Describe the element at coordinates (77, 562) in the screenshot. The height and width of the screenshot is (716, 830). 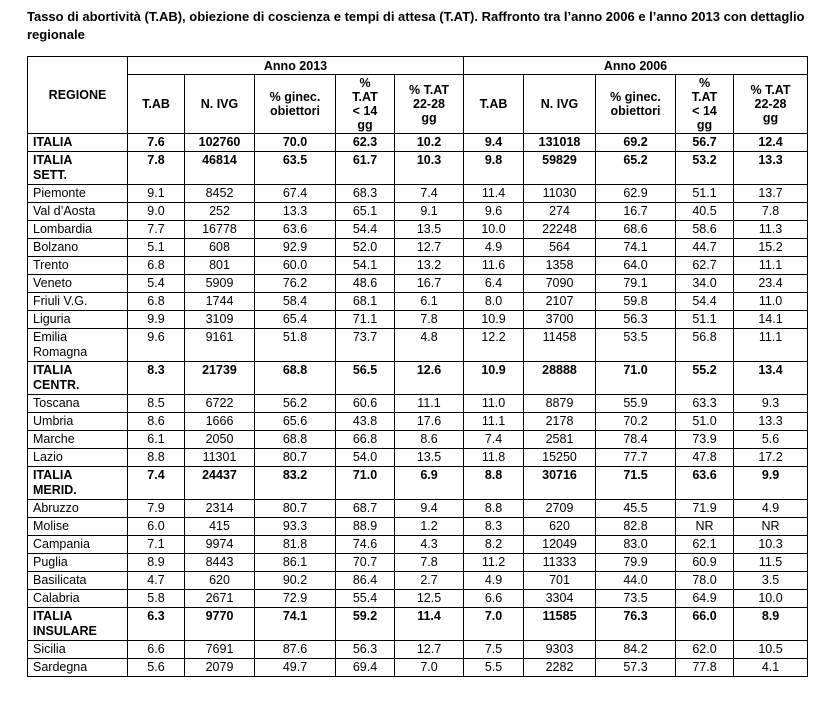
I see `region-cell: Puglia` at that location.